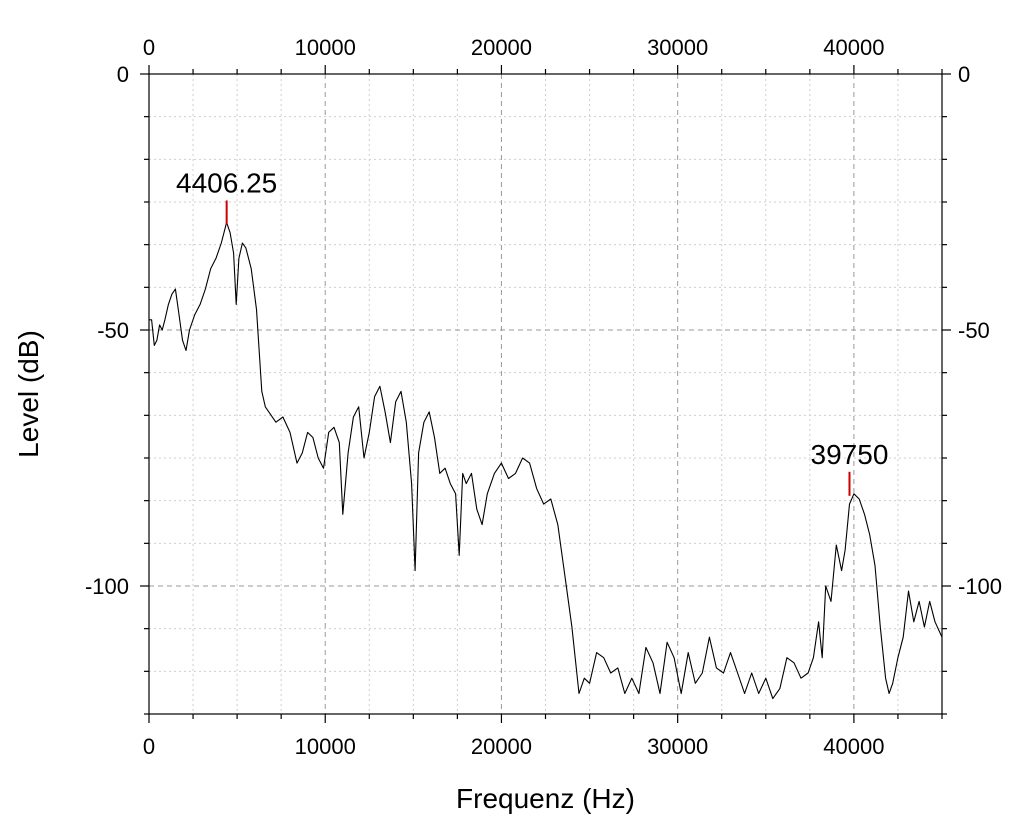  Describe the element at coordinates (677, 746) in the screenshot. I see `x-tick-label-bottom: 30000` at that location.